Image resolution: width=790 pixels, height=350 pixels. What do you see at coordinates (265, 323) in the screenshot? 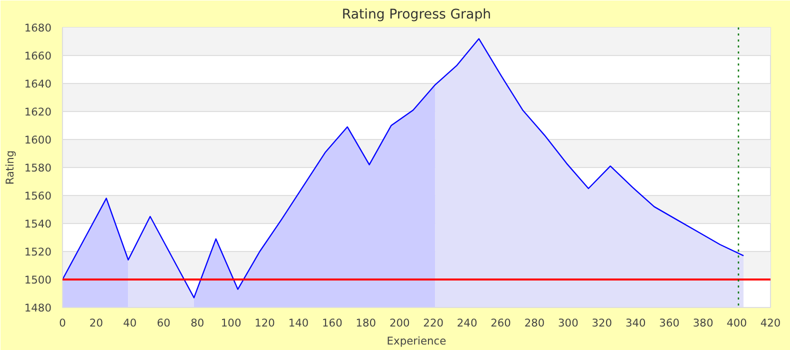
I see `x-tick-label: 120` at bounding box center [265, 323].